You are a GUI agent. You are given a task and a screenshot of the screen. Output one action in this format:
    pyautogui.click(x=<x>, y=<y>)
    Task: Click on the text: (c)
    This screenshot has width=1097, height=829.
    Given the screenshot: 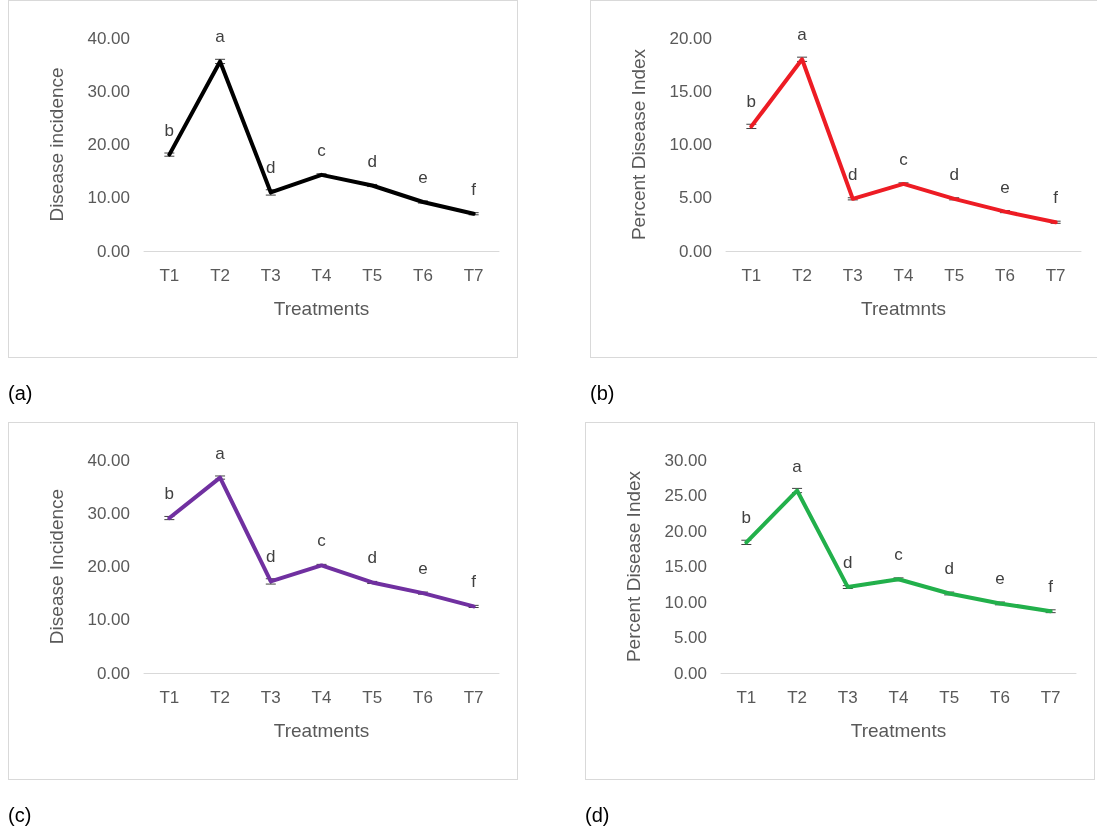 What is the action you would take?
    pyautogui.click(x=20, y=815)
    